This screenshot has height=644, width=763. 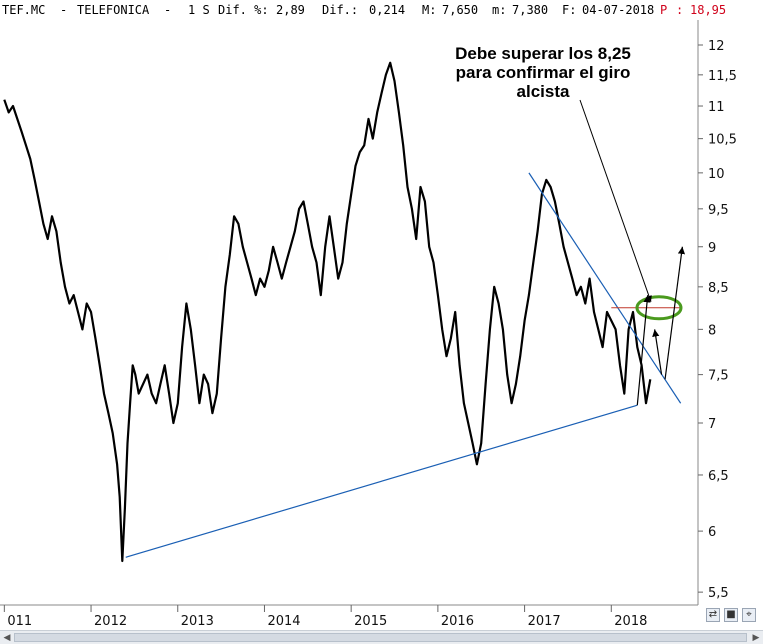 What do you see at coordinates (199, 10) in the screenshot?
I see `period: 1 S` at bounding box center [199, 10].